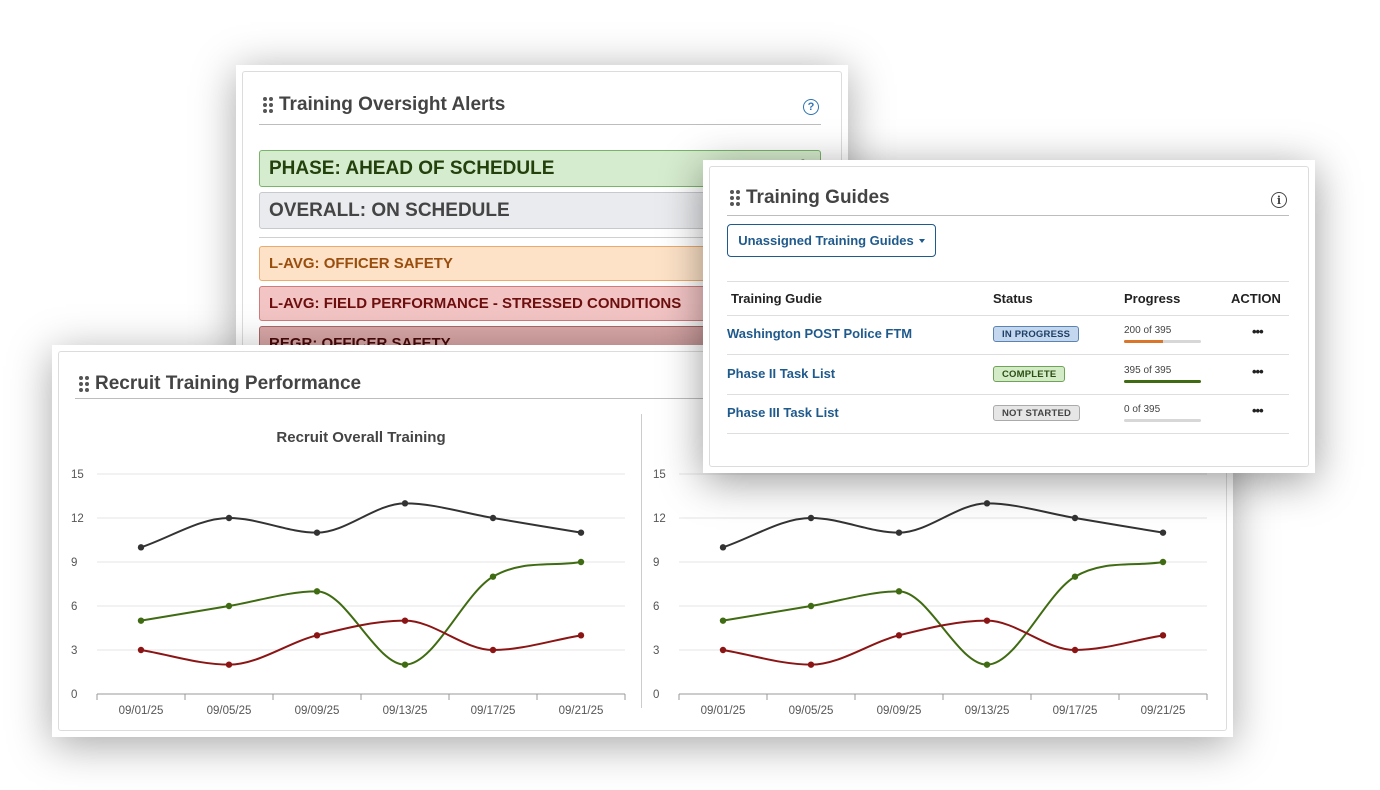  What do you see at coordinates (1037, 413) in the screenshot?
I see `status-badge: NOT STARTED` at bounding box center [1037, 413].